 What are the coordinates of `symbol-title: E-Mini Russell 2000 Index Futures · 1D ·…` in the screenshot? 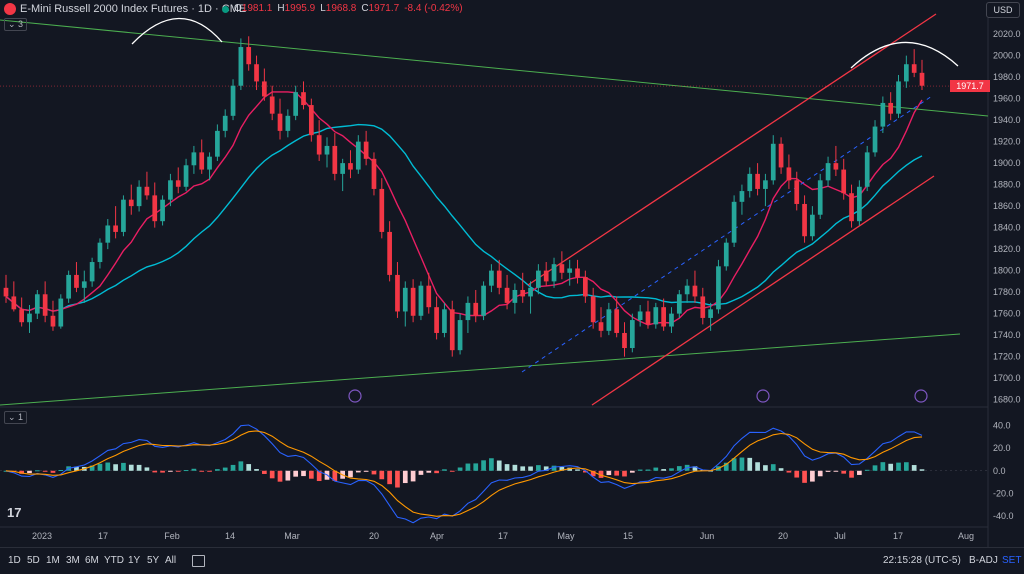 It's located at (133, 9).